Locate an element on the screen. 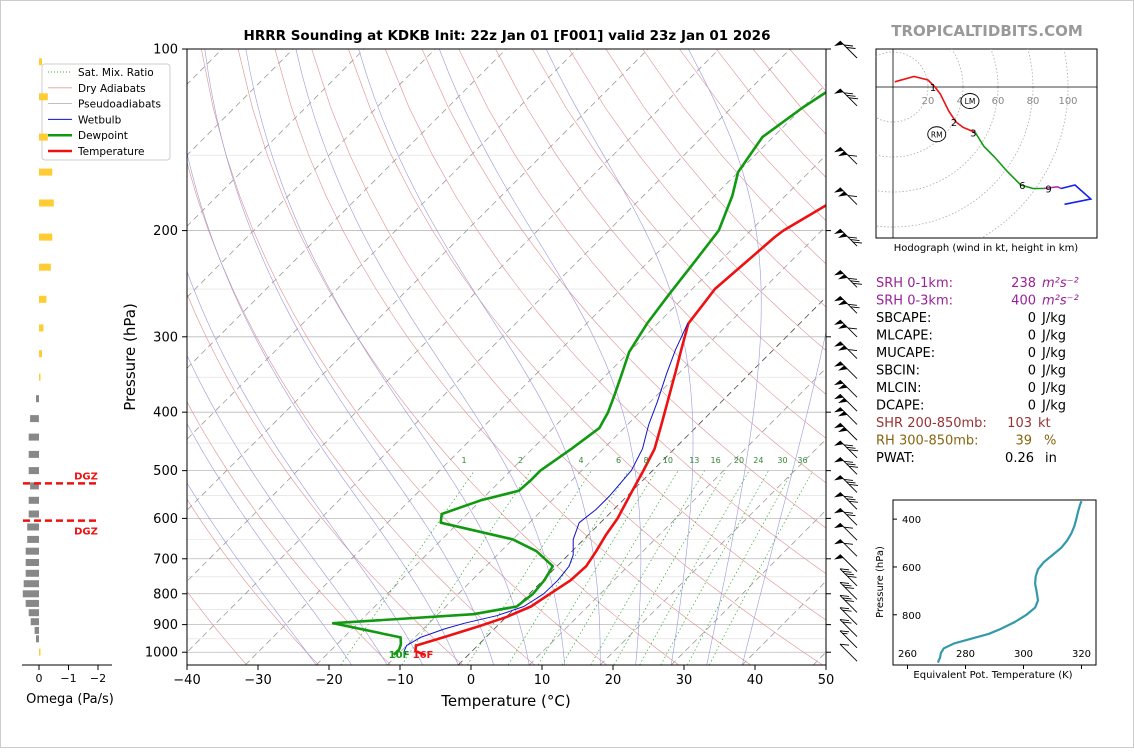 The image size is (1134, 752). y-tick-label: 700 is located at coordinates (165, 559).